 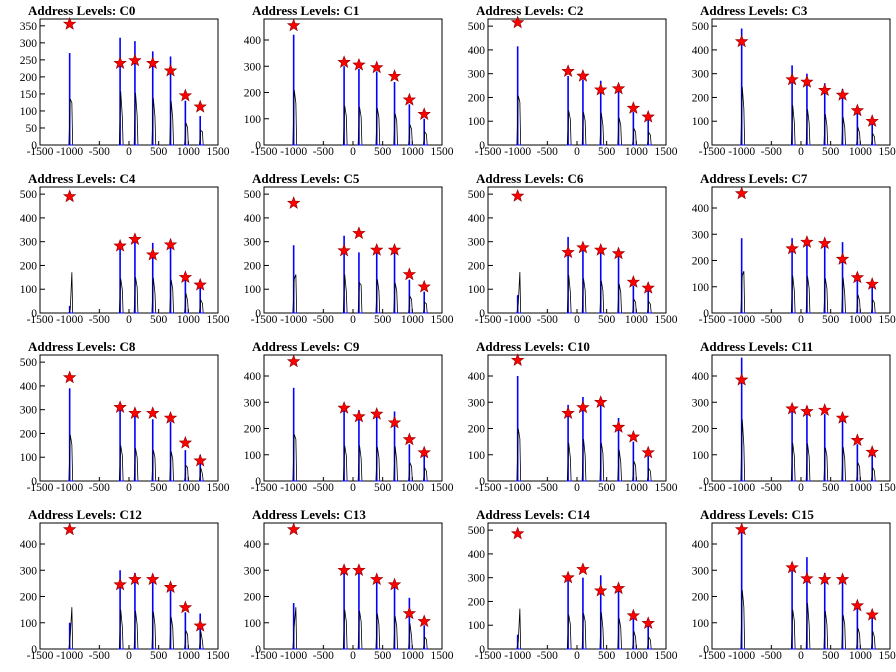 I want to click on y-tick-label: 150, so click(x=29, y=95).